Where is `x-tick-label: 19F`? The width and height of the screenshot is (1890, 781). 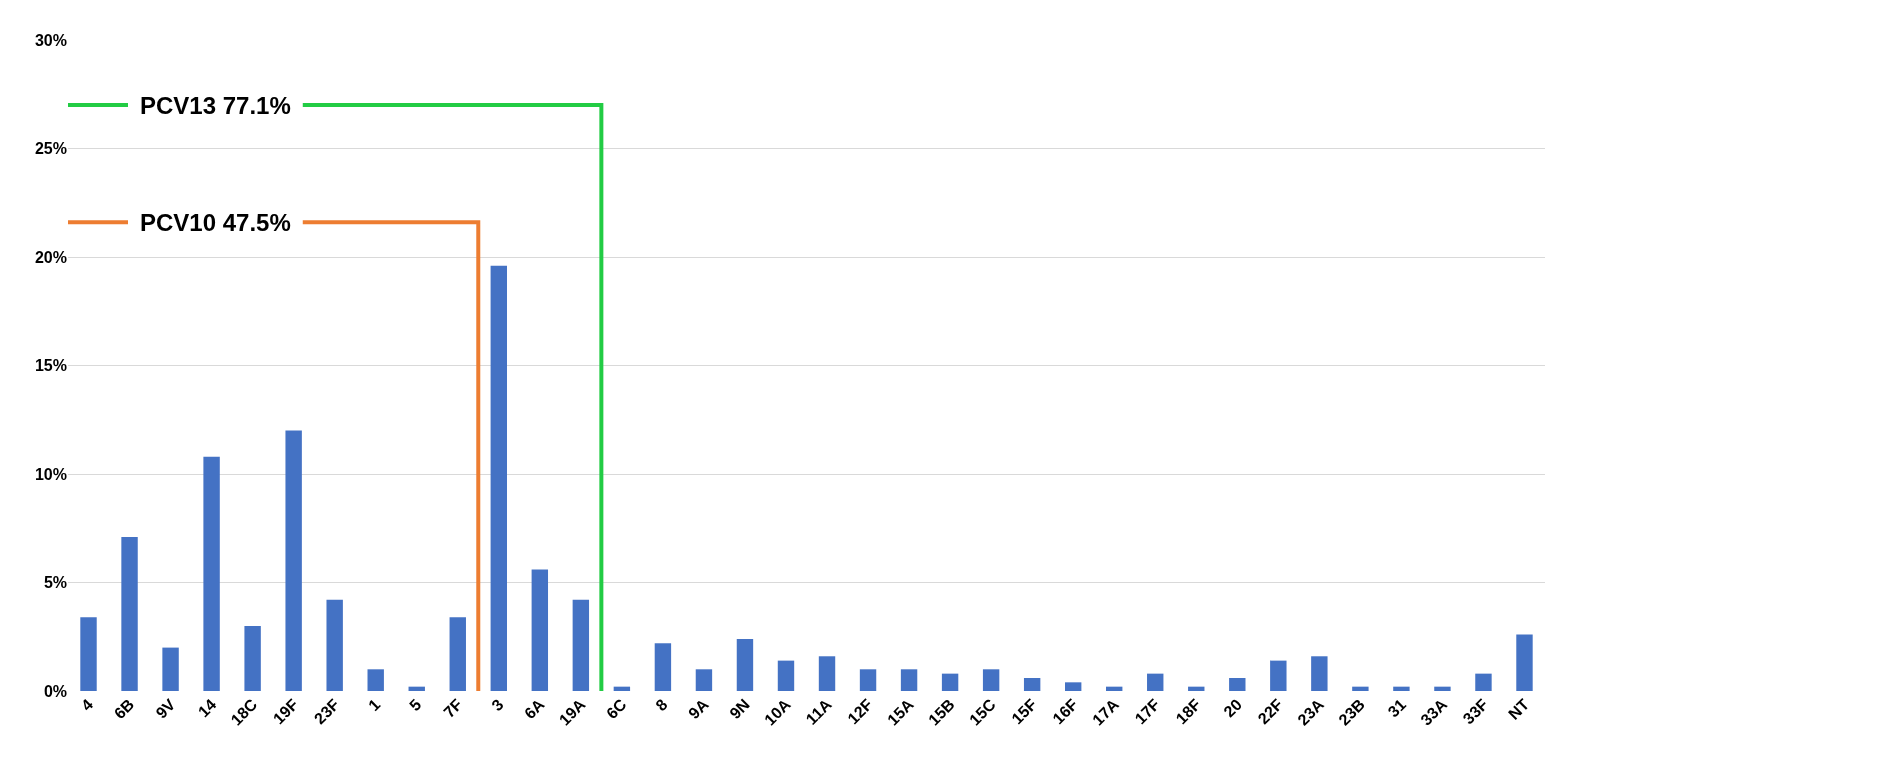 x-tick-label: 19F is located at coordinates (285, 711).